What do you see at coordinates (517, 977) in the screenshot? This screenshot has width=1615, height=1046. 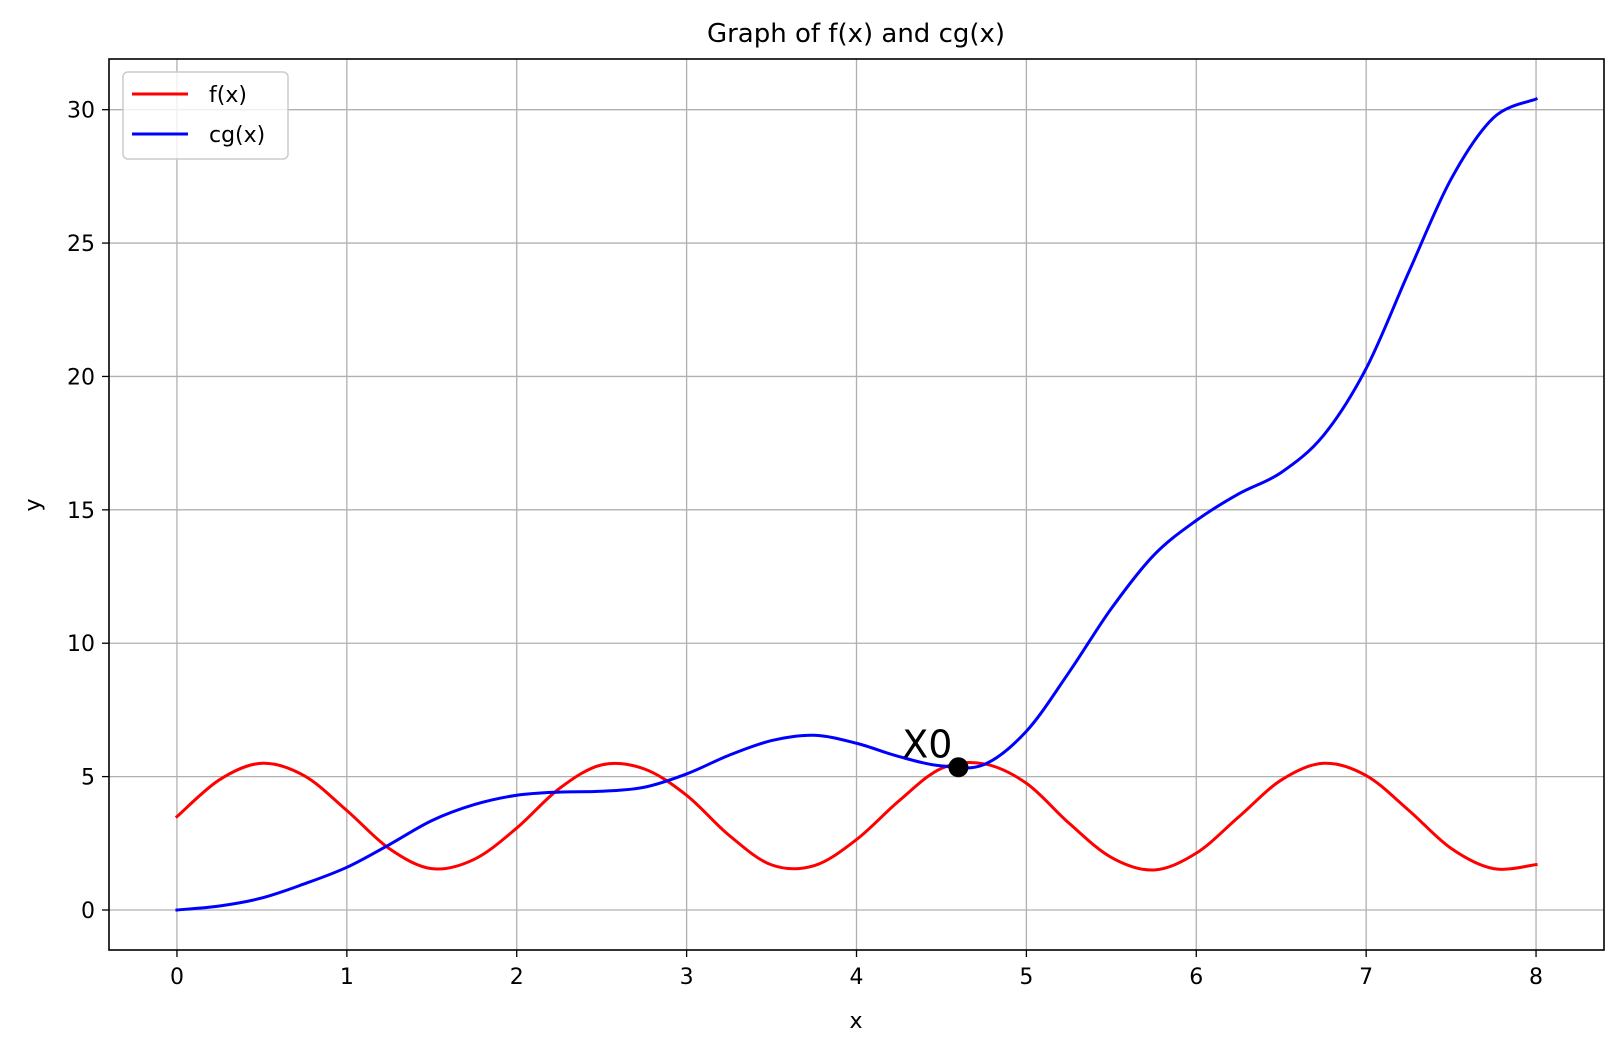 I see `x-tick-label: 2` at bounding box center [517, 977].